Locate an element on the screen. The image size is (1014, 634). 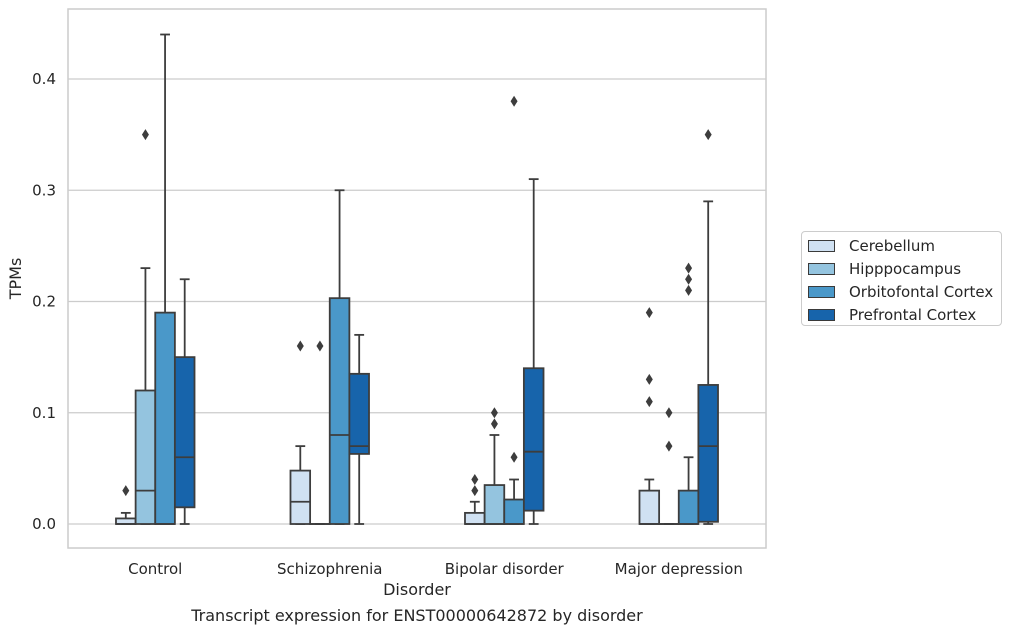
y-tick-label: 0.2 is located at coordinates (44, 302).